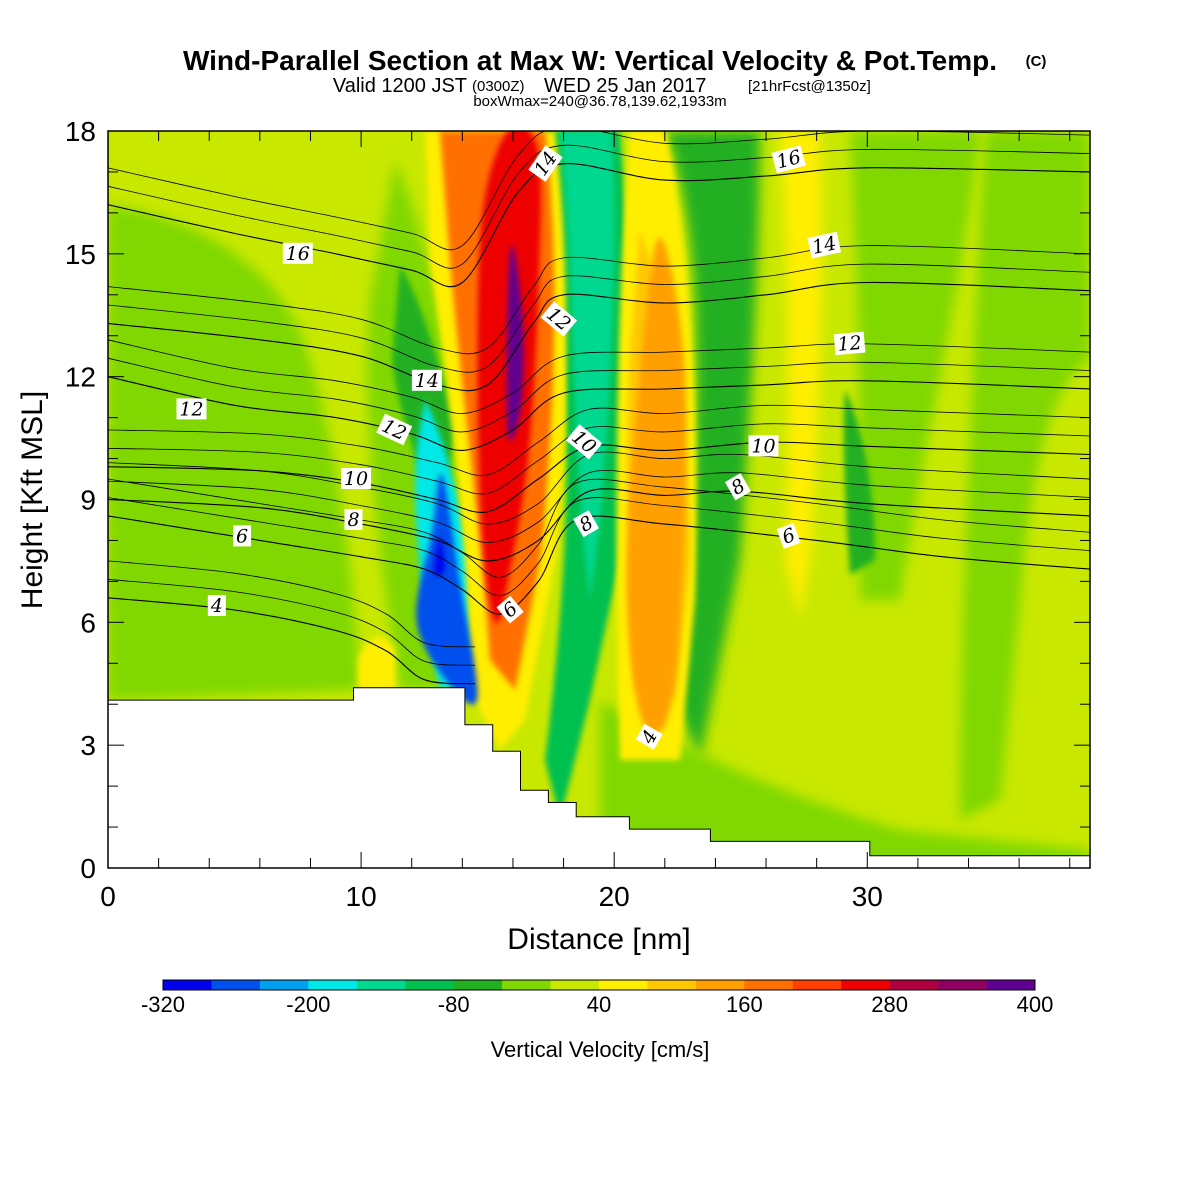 Image resolution: width=1200 pixels, height=1200 pixels. What do you see at coordinates (598, 939) in the screenshot?
I see `x-axis-title: Distance [nm]` at bounding box center [598, 939].